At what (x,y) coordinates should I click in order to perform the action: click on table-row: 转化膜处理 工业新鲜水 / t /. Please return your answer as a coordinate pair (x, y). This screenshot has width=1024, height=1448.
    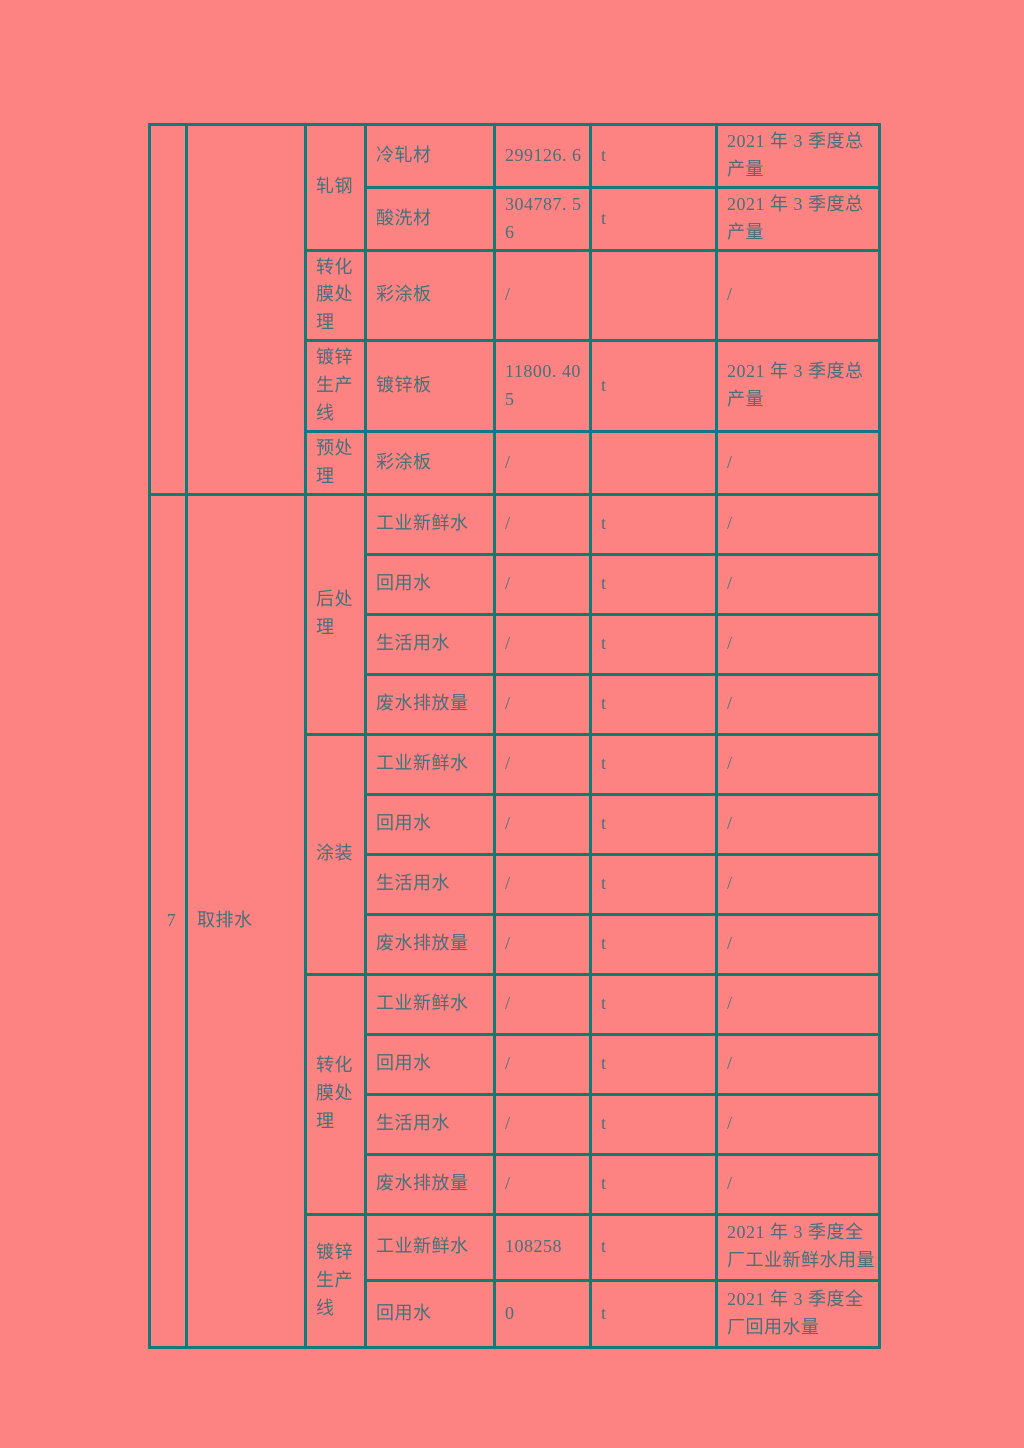
    Looking at the image, I should click on (515, 1094).